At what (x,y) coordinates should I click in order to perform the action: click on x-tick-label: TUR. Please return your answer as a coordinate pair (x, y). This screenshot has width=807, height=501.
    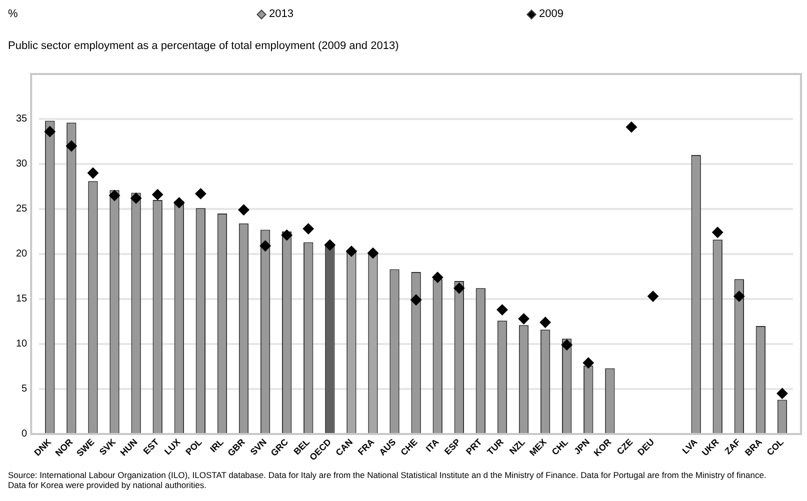
    Looking at the image, I should click on (495, 447).